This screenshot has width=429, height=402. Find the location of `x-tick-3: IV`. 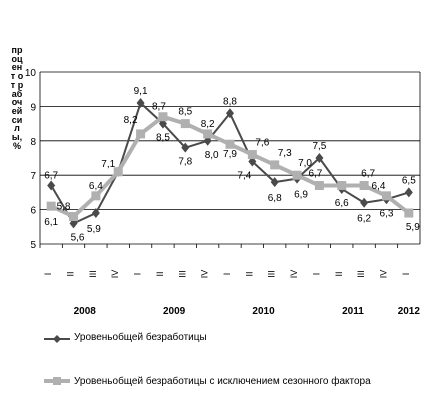

x-tick-3: IV is located at coordinates (115, 274).